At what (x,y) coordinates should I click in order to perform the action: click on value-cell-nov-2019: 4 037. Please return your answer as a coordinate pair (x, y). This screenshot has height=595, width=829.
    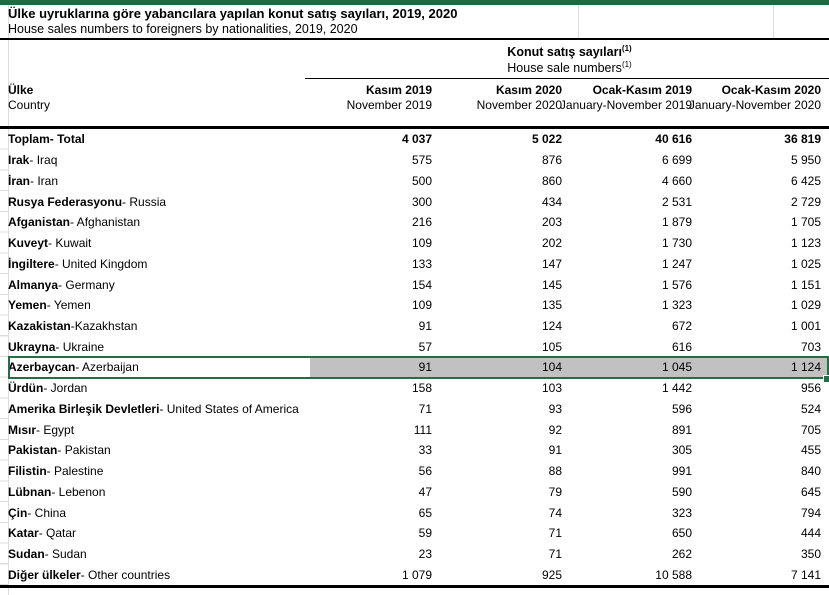
    Looking at the image, I should click on (416, 139).